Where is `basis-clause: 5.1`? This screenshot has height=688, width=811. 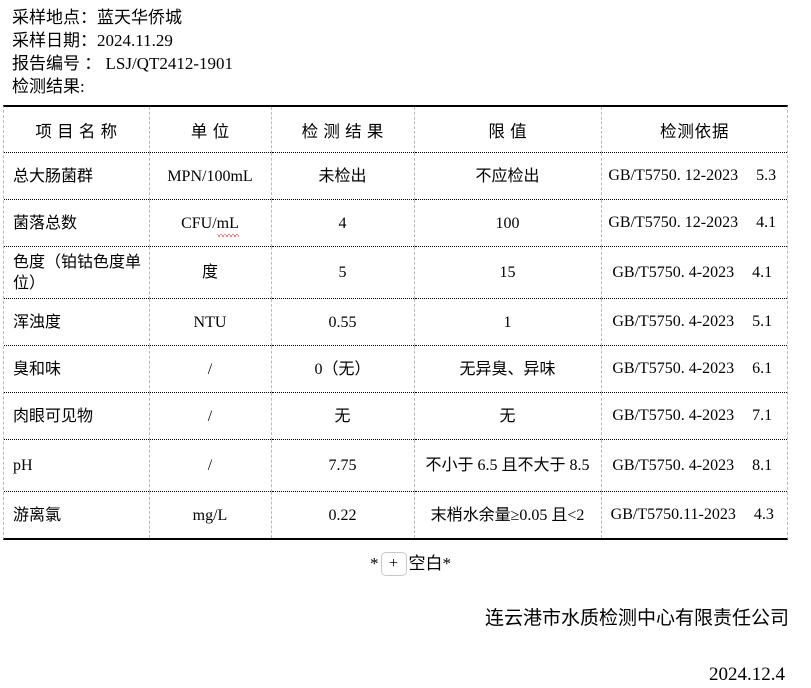 basis-clause: 5.1 is located at coordinates (762, 321).